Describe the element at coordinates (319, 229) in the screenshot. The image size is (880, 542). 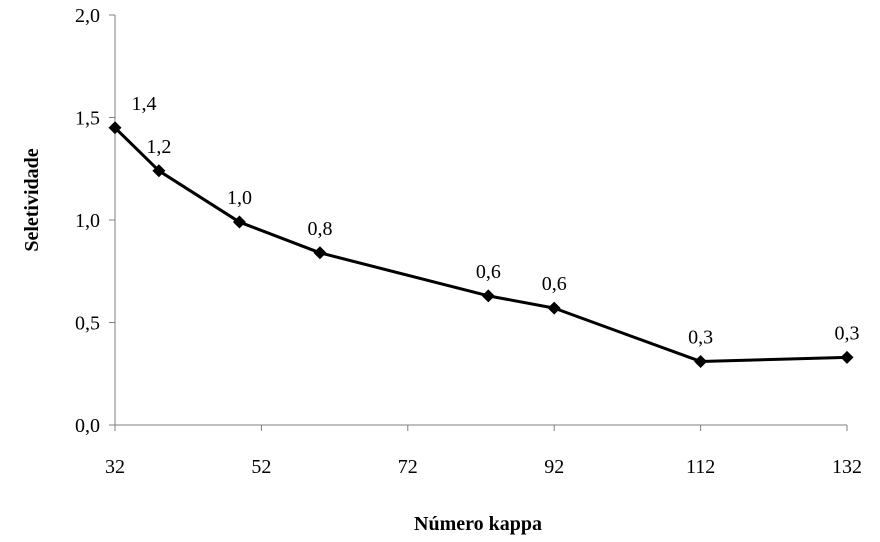
I see `data-label: 0,8` at that location.